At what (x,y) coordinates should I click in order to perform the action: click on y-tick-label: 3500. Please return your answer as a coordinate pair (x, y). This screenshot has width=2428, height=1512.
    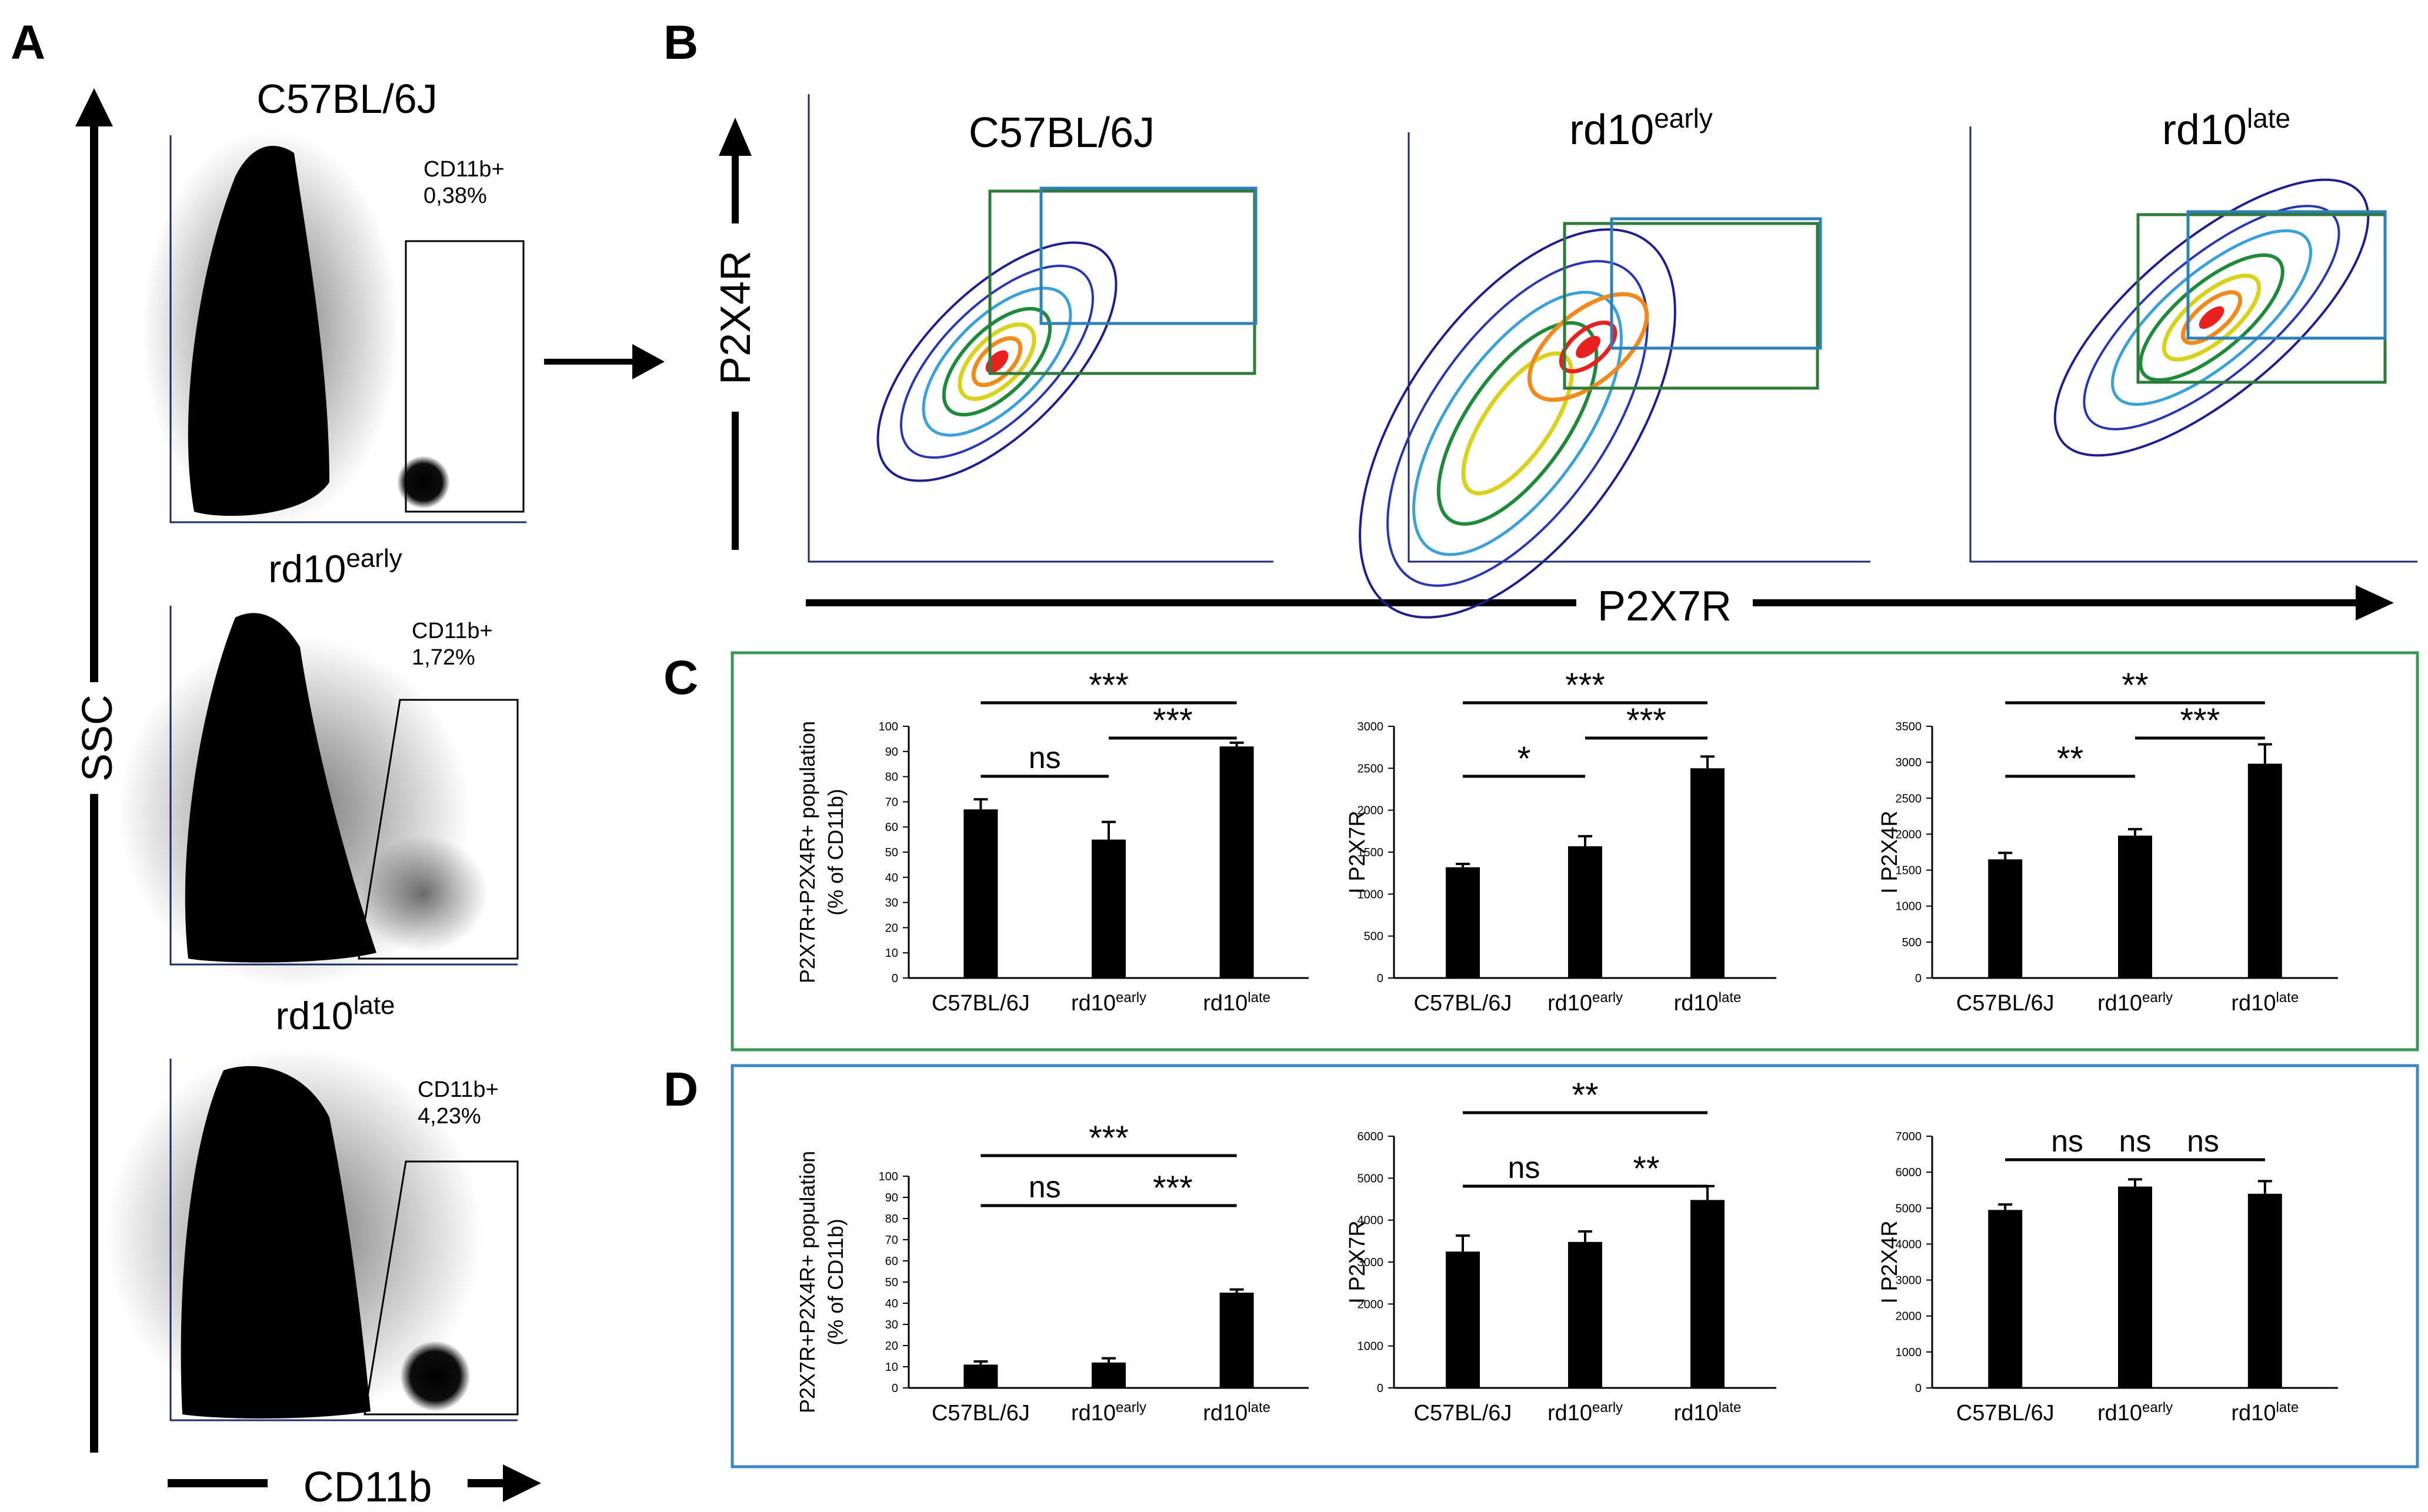
    Looking at the image, I should click on (1909, 726).